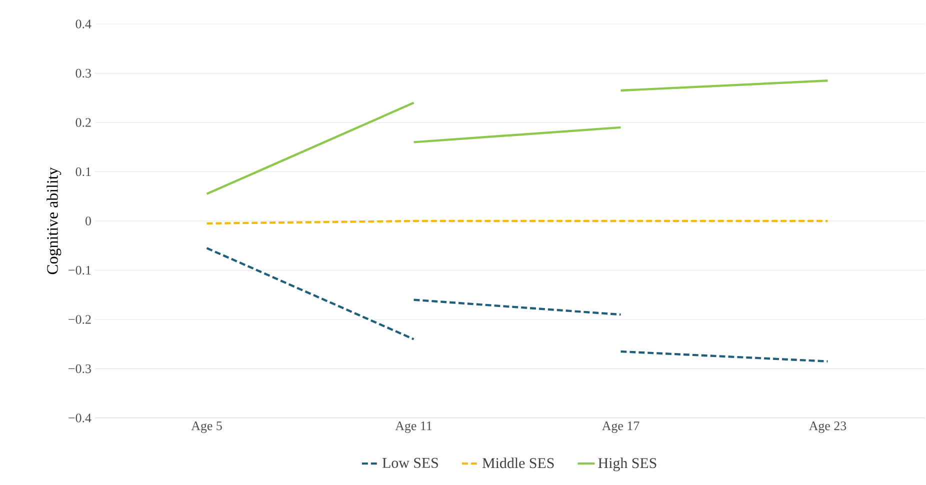  I want to click on x-tick-label: Age 23, so click(827, 427).